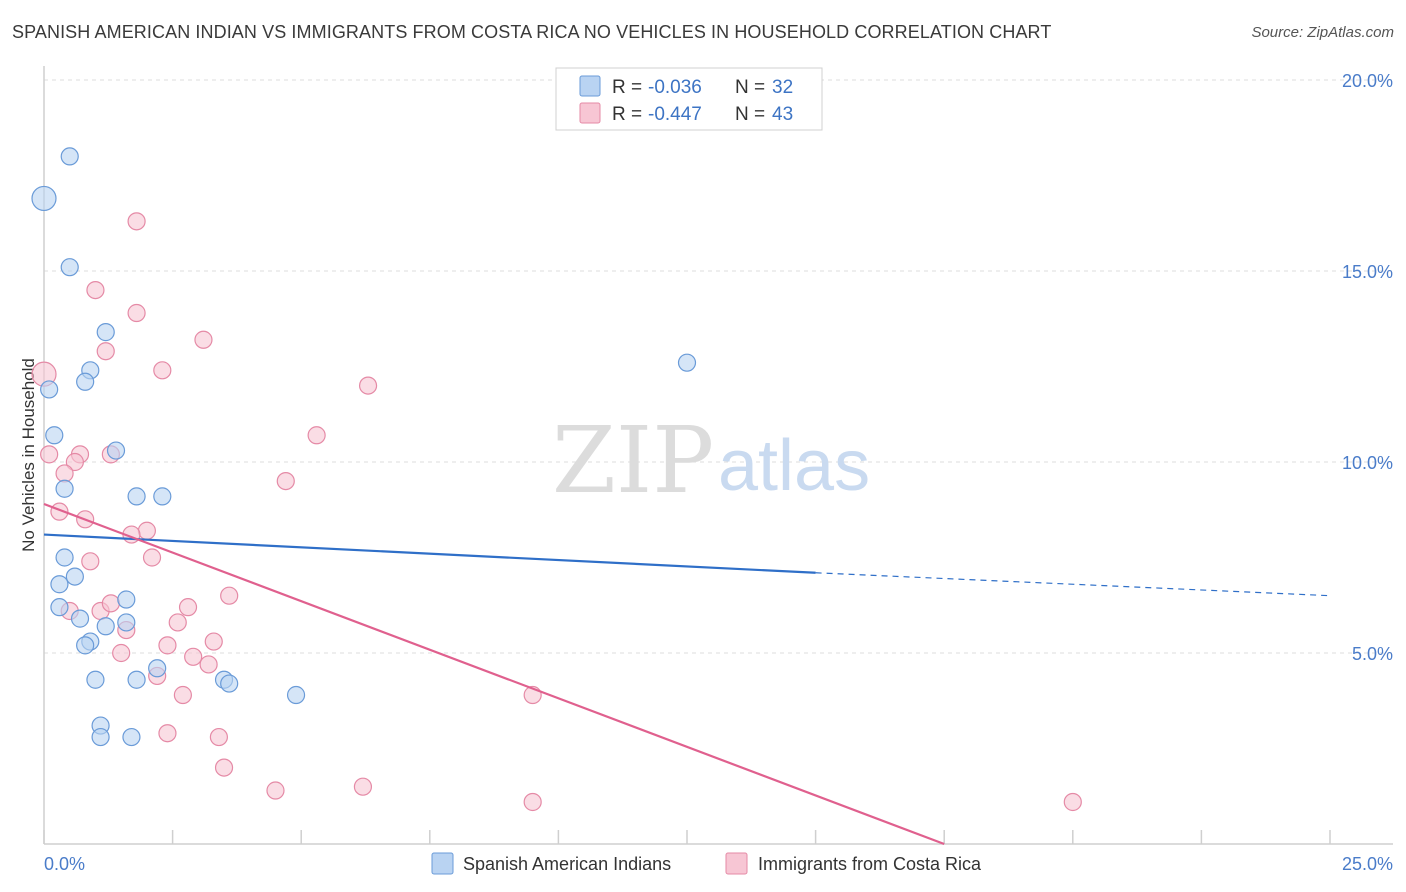 This screenshot has height=892, width=1406. Describe the element at coordinates (750, 114) in the screenshot. I see `legend-n-label-2: N =` at that location.